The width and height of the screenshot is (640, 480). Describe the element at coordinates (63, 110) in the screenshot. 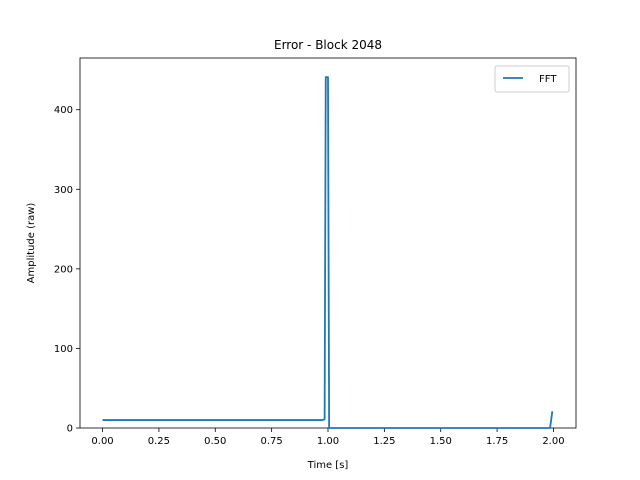

I see `y-tick-label: 400` at that location.